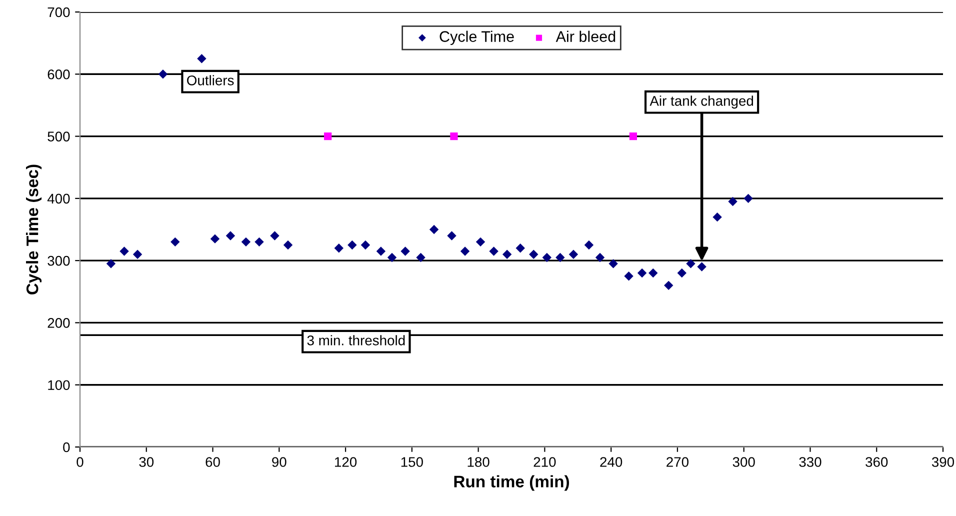 The width and height of the screenshot is (956, 516). What do you see at coordinates (59, 385) in the screenshot?
I see `y-tick-label: 100` at bounding box center [59, 385].